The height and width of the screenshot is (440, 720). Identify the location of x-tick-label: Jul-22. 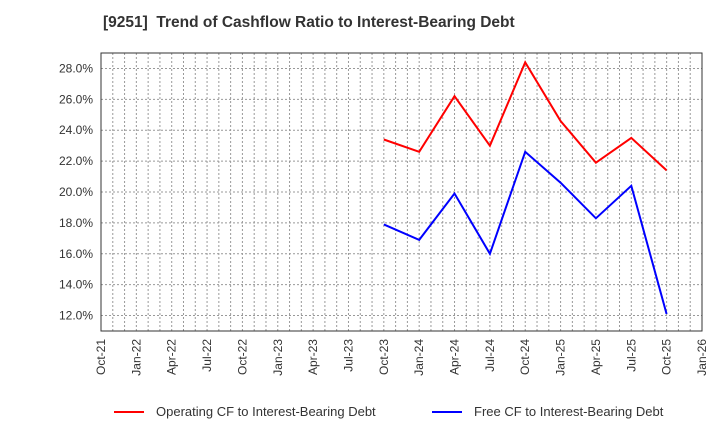
(207, 355).